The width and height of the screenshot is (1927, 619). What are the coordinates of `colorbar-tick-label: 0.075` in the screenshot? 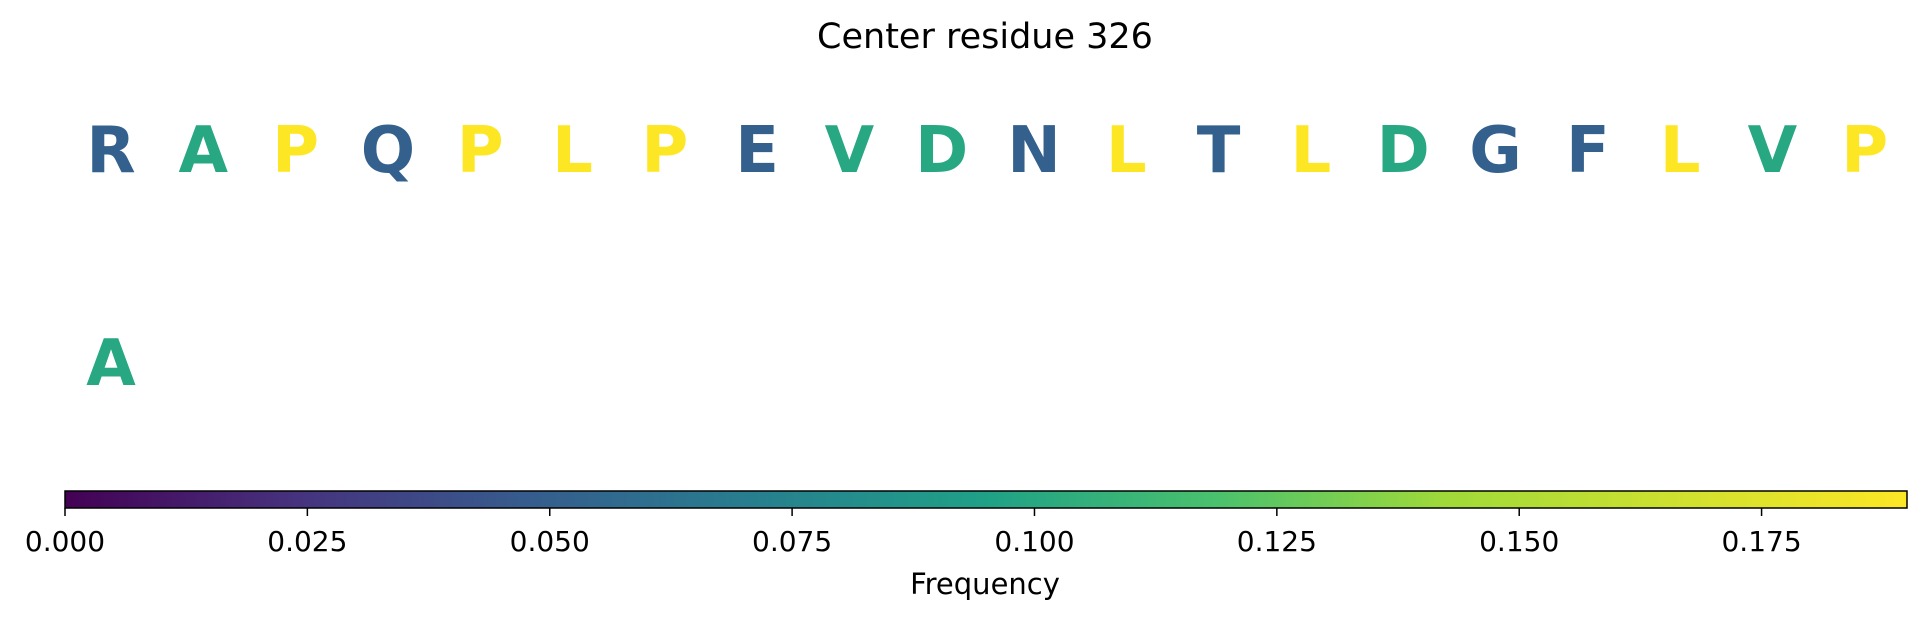 It's located at (792, 541).